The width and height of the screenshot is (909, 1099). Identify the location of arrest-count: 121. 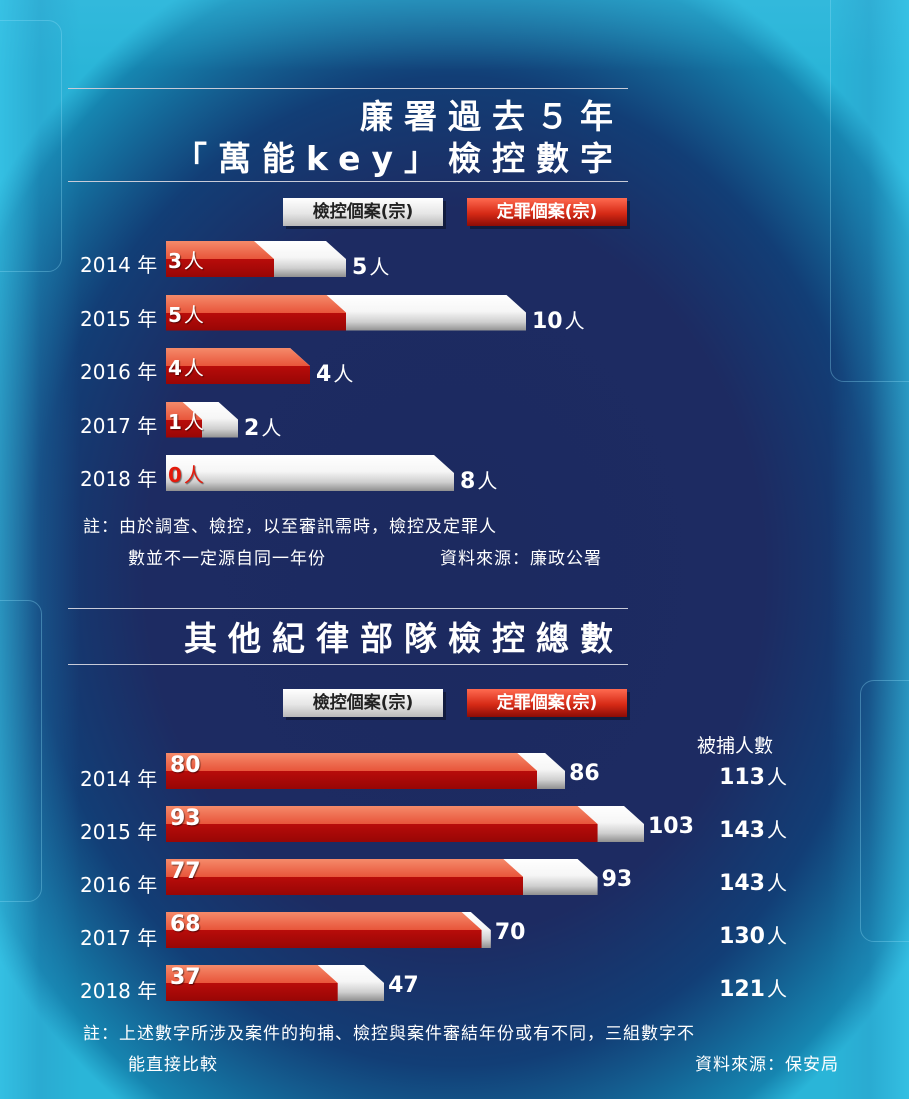
(742, 989).